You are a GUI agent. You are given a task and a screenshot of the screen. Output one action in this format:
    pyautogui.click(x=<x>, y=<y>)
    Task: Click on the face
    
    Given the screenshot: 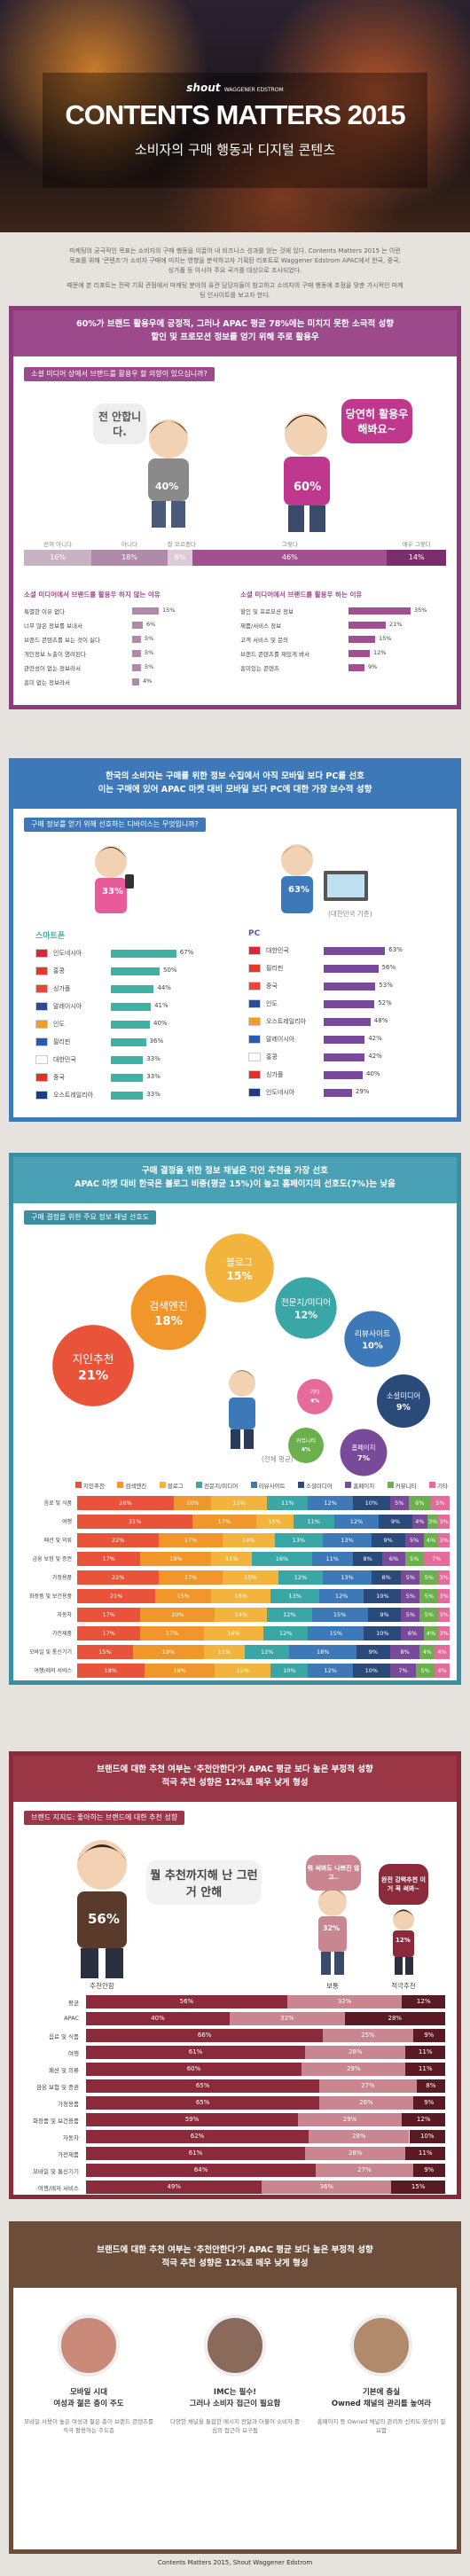 What is the action you would take?
    pyautogui.click(x=102, y=1865)
    